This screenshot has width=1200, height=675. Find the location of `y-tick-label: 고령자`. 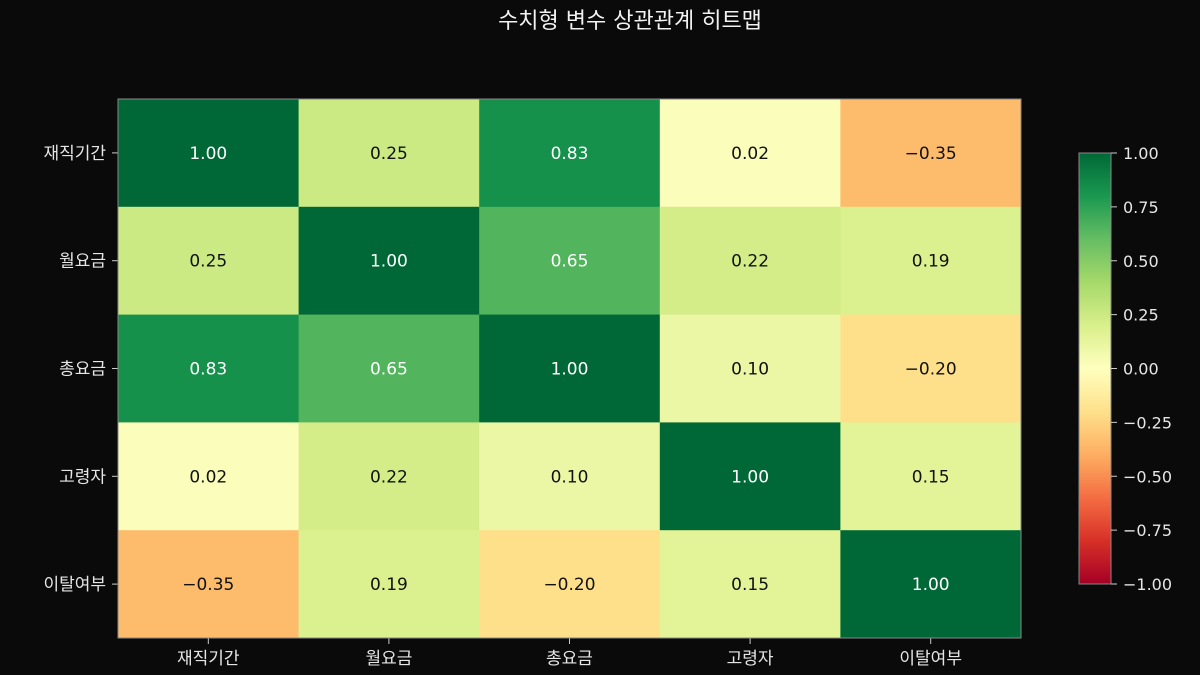

y-tick-label: 고령자 is located at coordinates (82, 477).